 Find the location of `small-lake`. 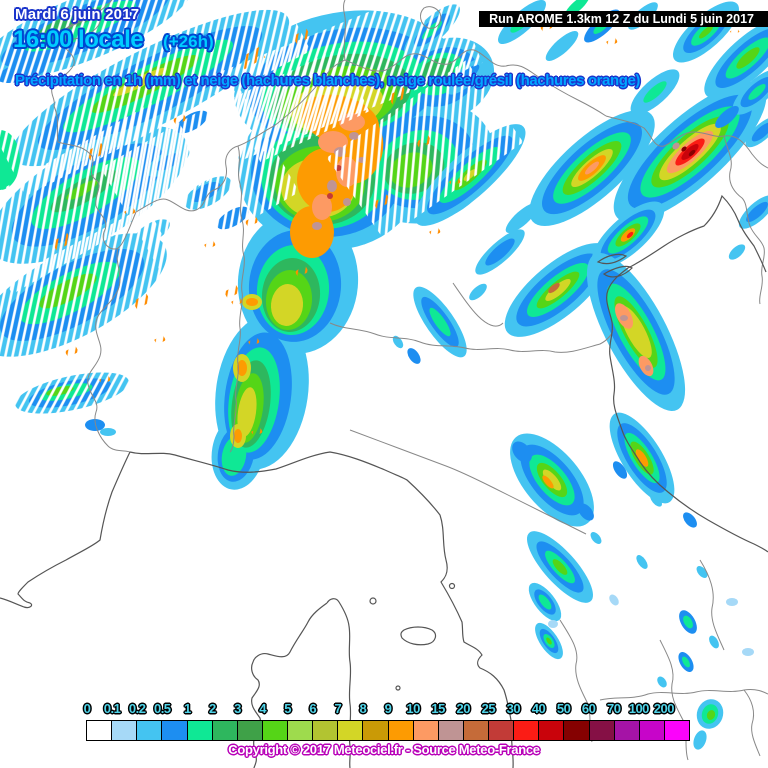

small-lake is located at coordinates (431, 17).